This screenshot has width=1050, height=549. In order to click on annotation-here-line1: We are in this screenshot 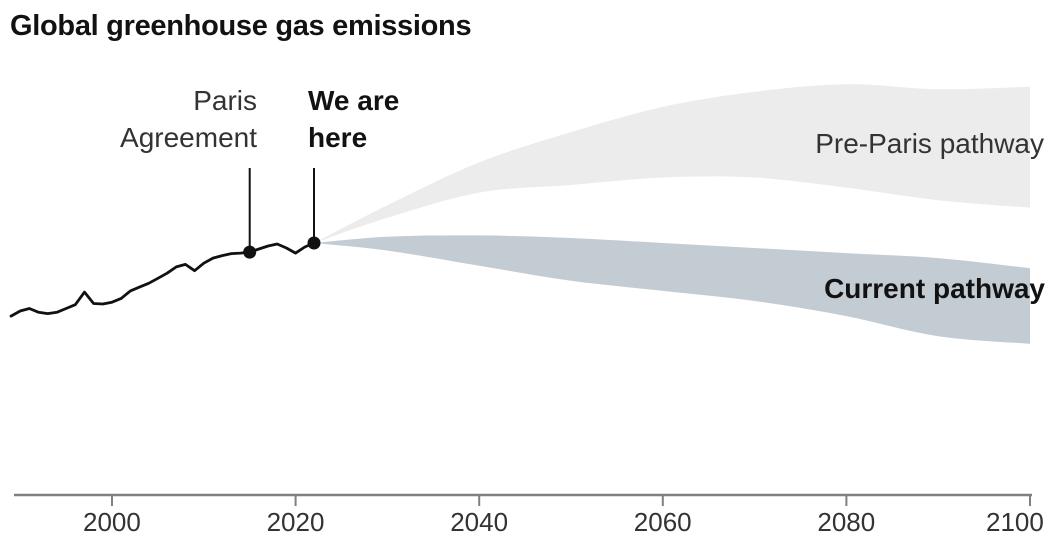, I will do `click(354, 100)`.